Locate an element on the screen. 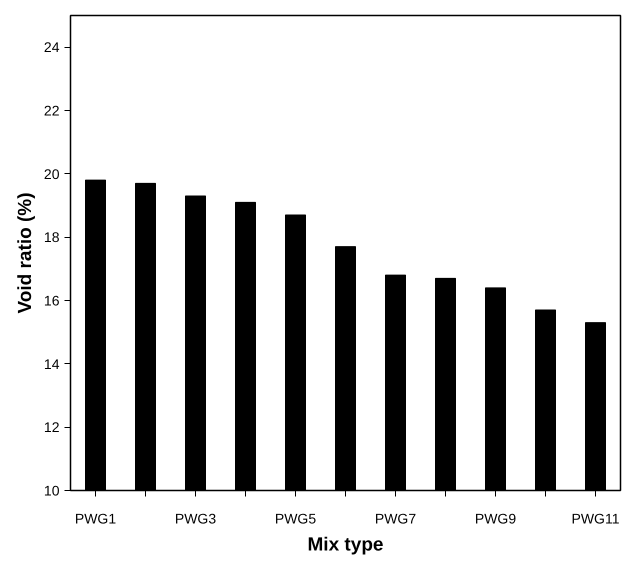 The width and height of the screenshot is (633, 575). x-tick-label: PWG7 is located at coordinates (395, 518).